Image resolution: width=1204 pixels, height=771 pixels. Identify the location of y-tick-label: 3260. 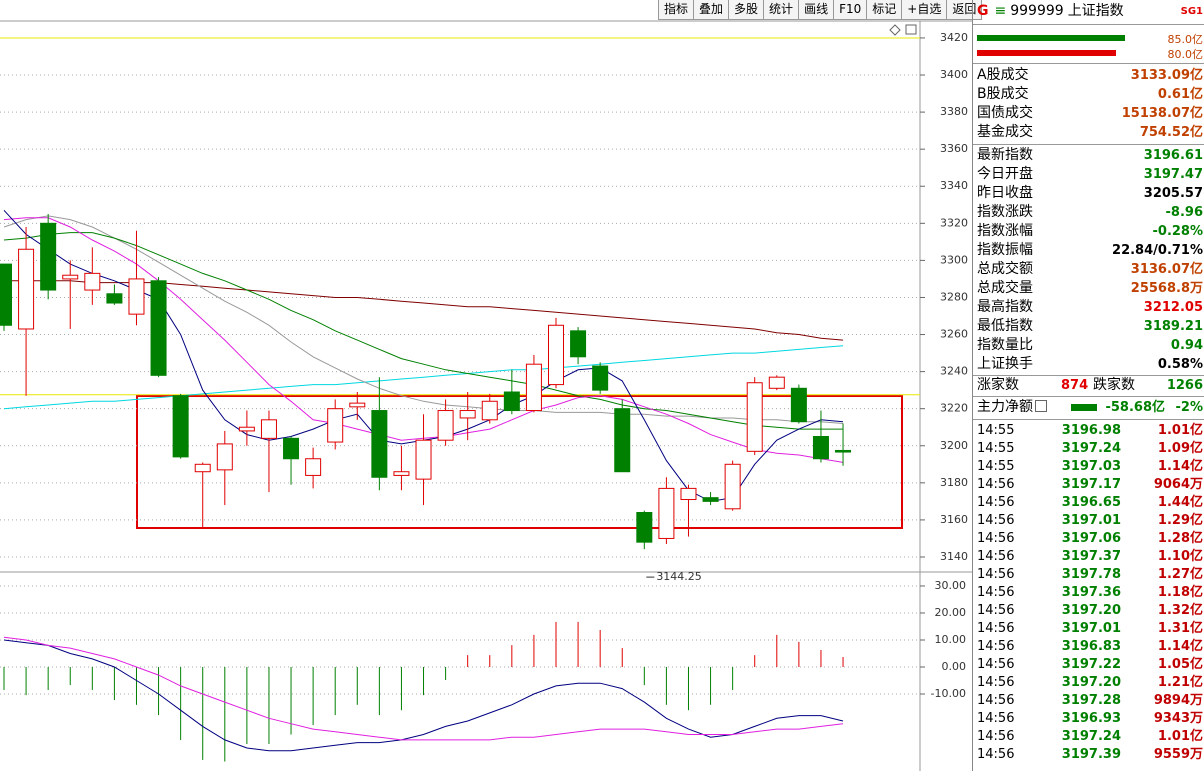
(954, 334).